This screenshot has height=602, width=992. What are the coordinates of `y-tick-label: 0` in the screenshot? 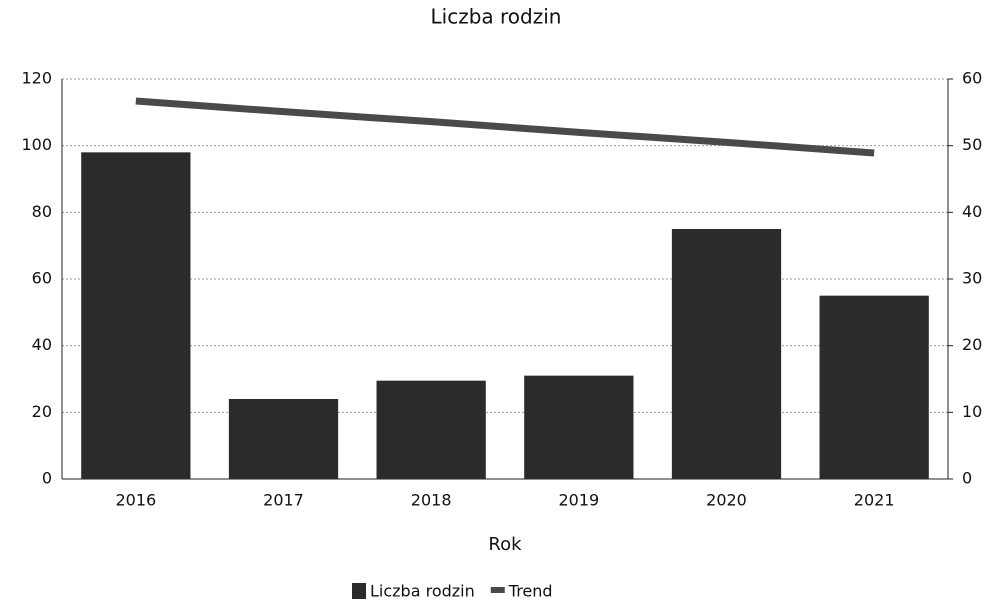 It's located at (47, 478).